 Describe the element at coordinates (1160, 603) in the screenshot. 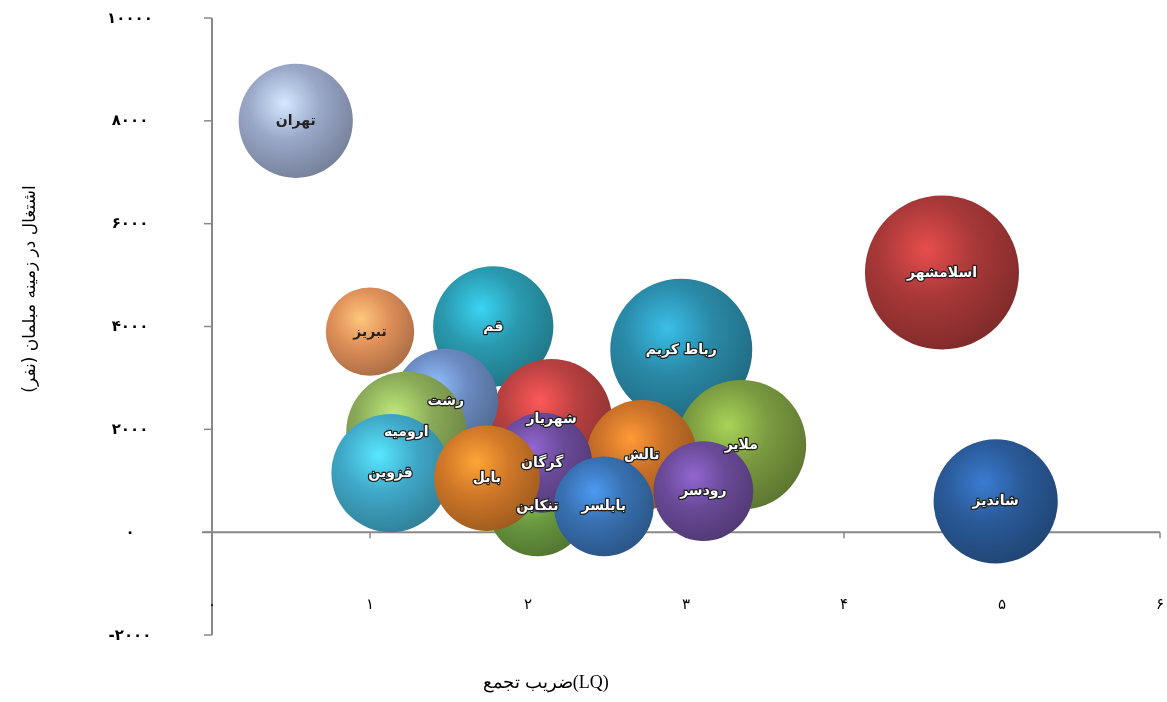

I see `x-tick-label: ۶` at that location.